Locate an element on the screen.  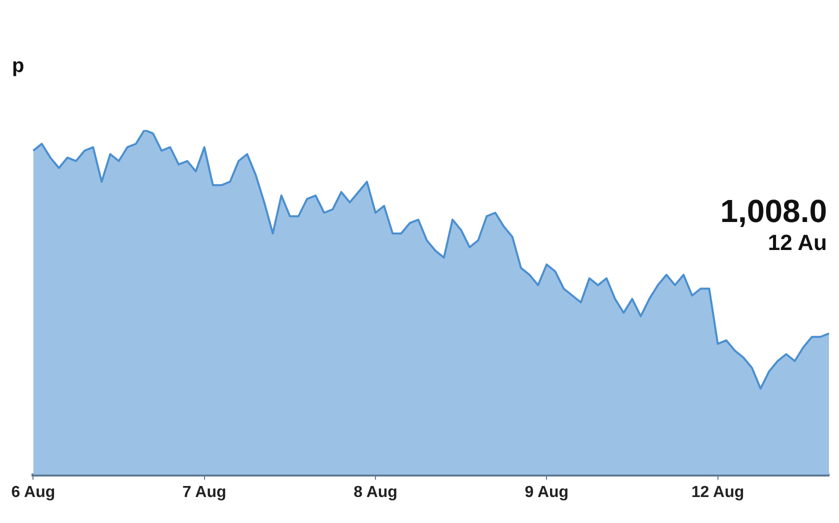
annotation: 1,008.0 is located at coordinates (773, 211).